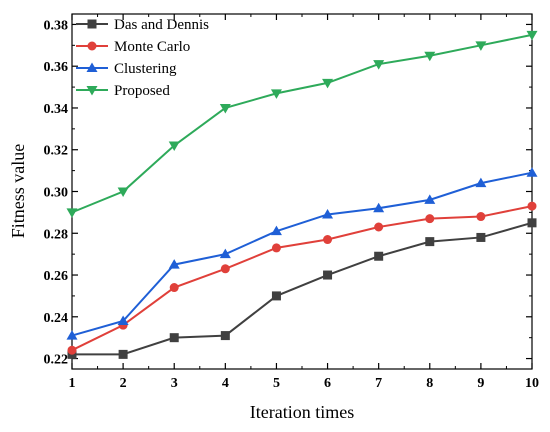 Image resolution: width=550 pixels, height=432 pixels. I want to click on y-axis-title: Fitness value, so click(18, 191).